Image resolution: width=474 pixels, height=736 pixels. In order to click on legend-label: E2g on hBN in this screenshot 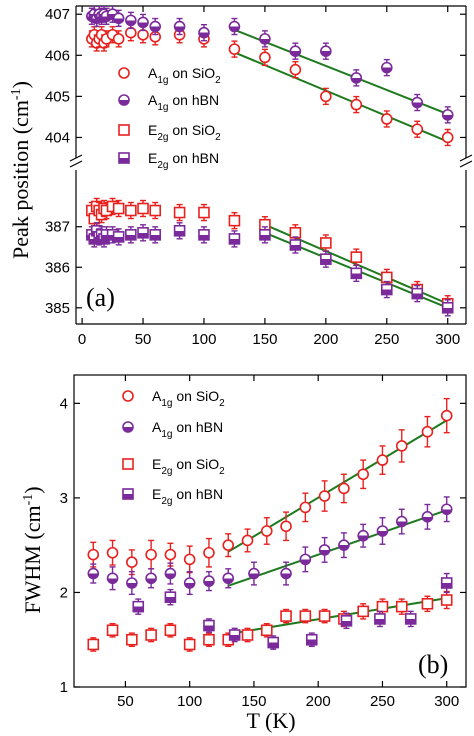, I will do `click(187, 496)`.